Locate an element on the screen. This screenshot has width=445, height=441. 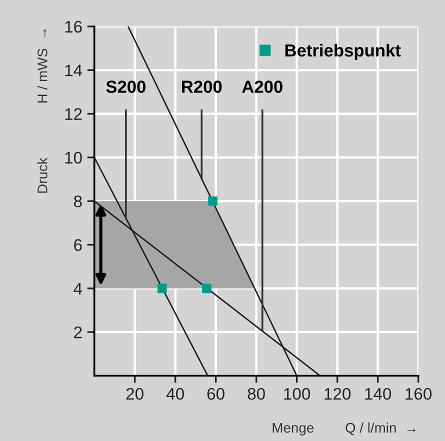
y-tick-label: 8 is located at coordinates (78, 201).